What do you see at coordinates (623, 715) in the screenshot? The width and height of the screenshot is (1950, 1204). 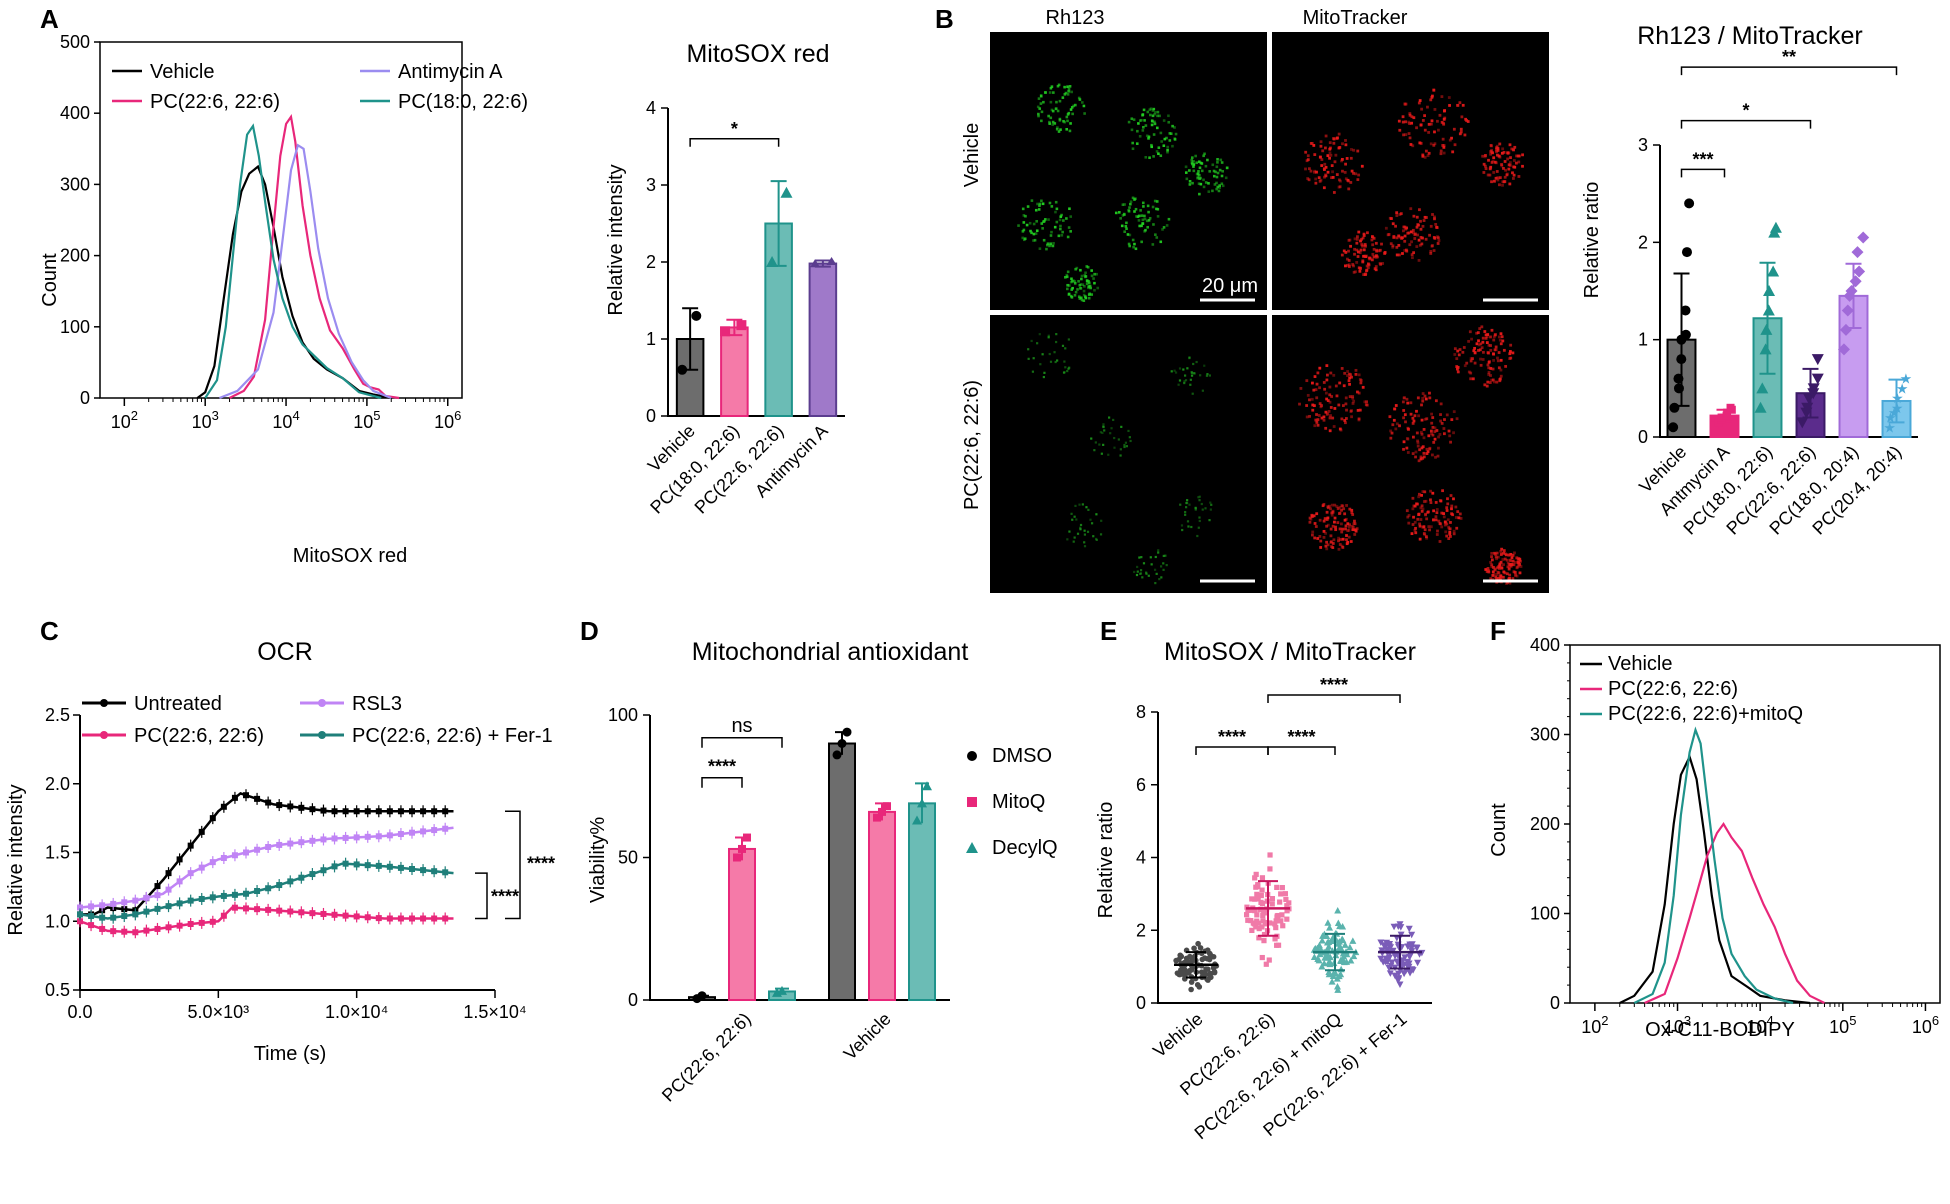 I see `y-tick-label: 100` at bounding box center [623, 715].